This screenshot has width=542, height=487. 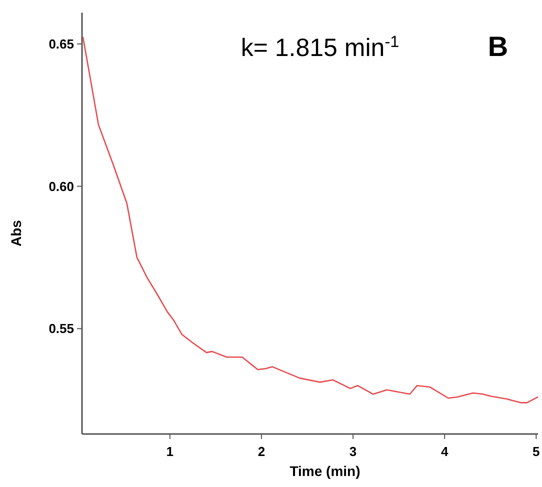 I want to click on y-axis-title: Abs, so click(x=16, y=233).